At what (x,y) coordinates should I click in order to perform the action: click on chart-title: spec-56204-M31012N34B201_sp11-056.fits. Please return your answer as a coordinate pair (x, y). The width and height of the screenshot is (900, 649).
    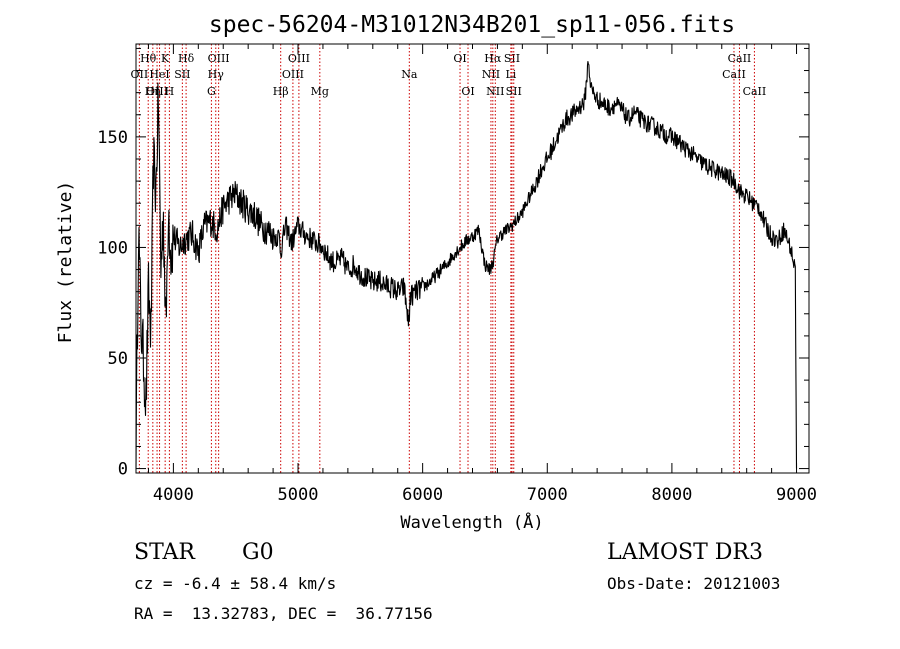
    Looking at the image, I should click on (472, 25).